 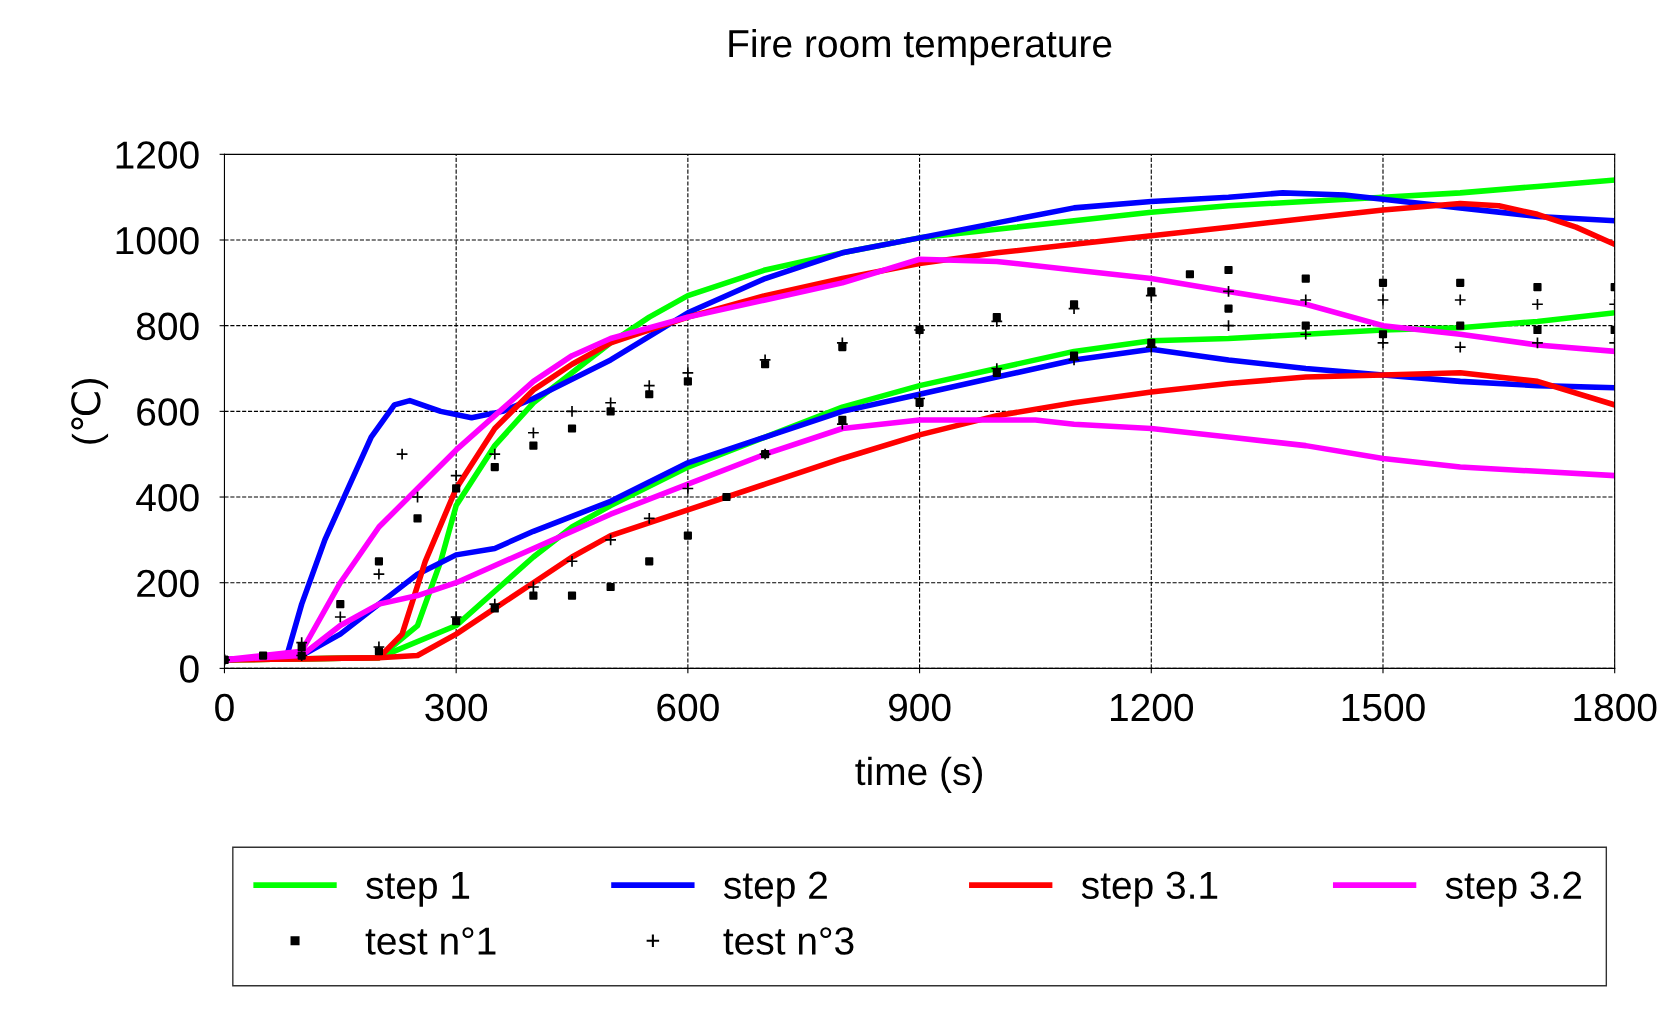 I want to click on y-axis-title: (℃), so click(x=90, y=411).